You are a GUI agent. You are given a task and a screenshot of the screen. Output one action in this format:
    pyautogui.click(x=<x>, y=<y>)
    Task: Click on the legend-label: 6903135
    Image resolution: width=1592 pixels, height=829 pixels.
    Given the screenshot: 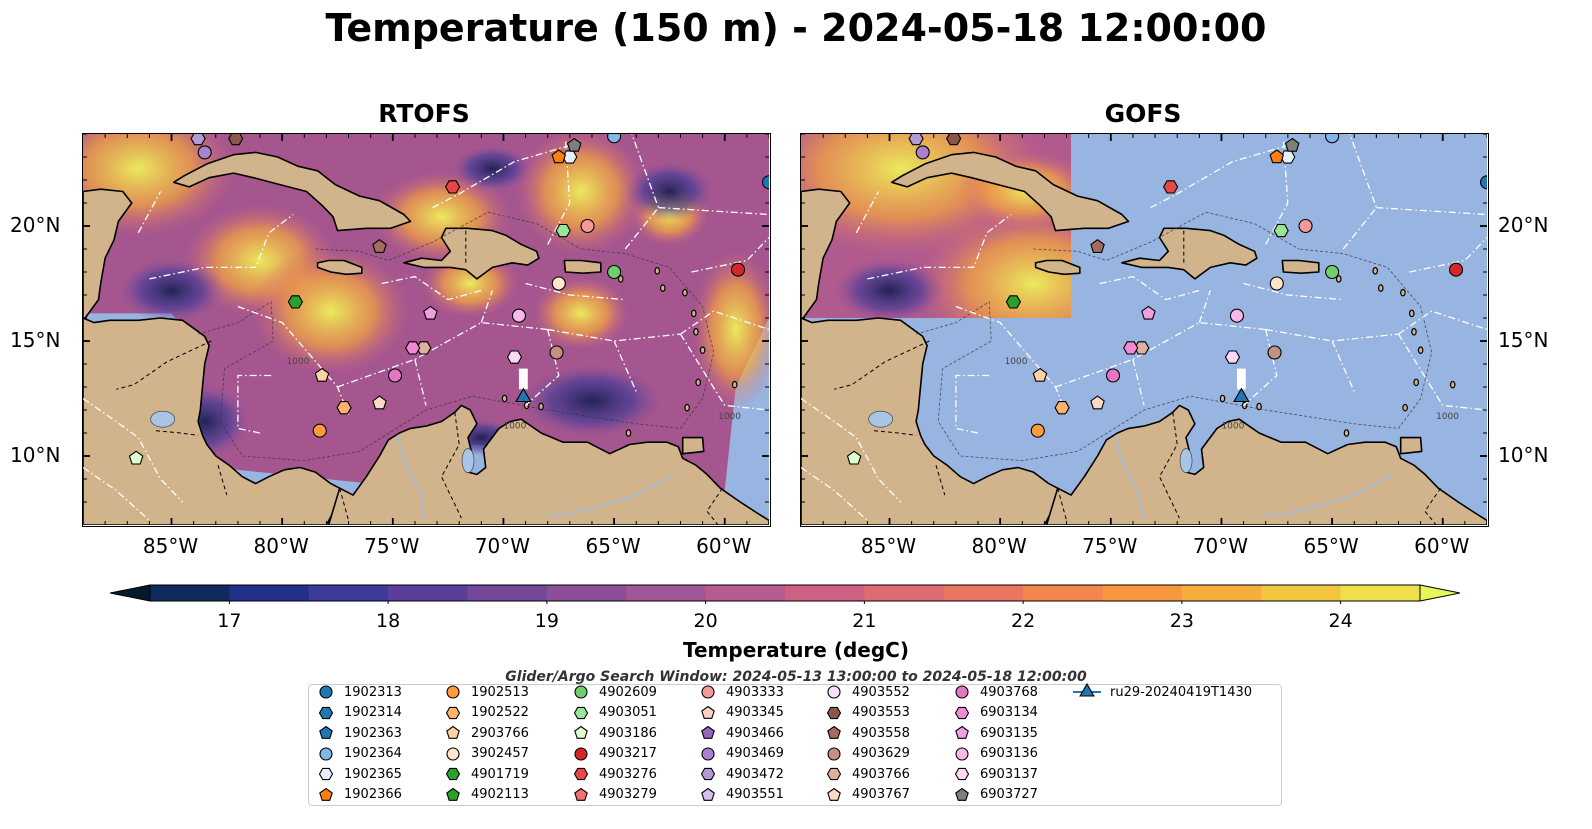 What is the action you would take?
    pyautogui.click(x=1009, y=733)
    